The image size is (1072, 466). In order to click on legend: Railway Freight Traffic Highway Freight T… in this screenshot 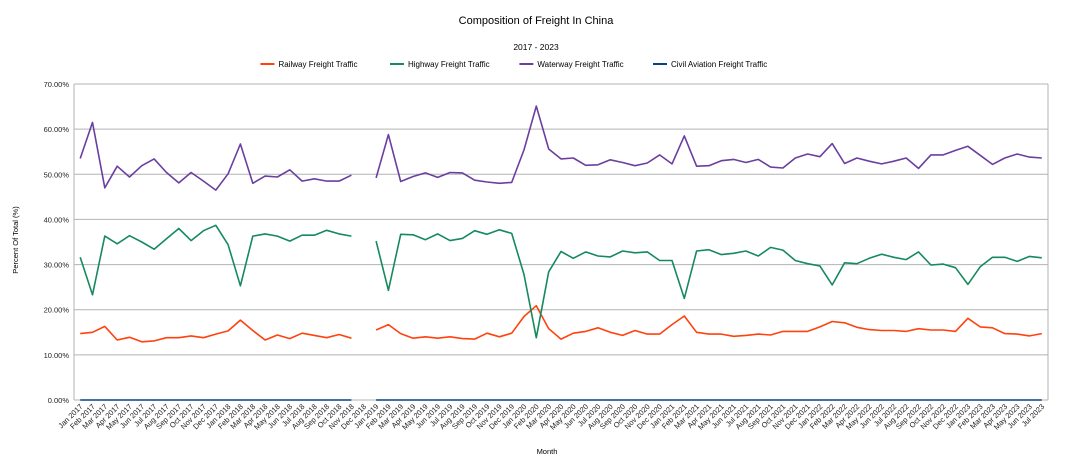, I will do `click(513, 64)`.